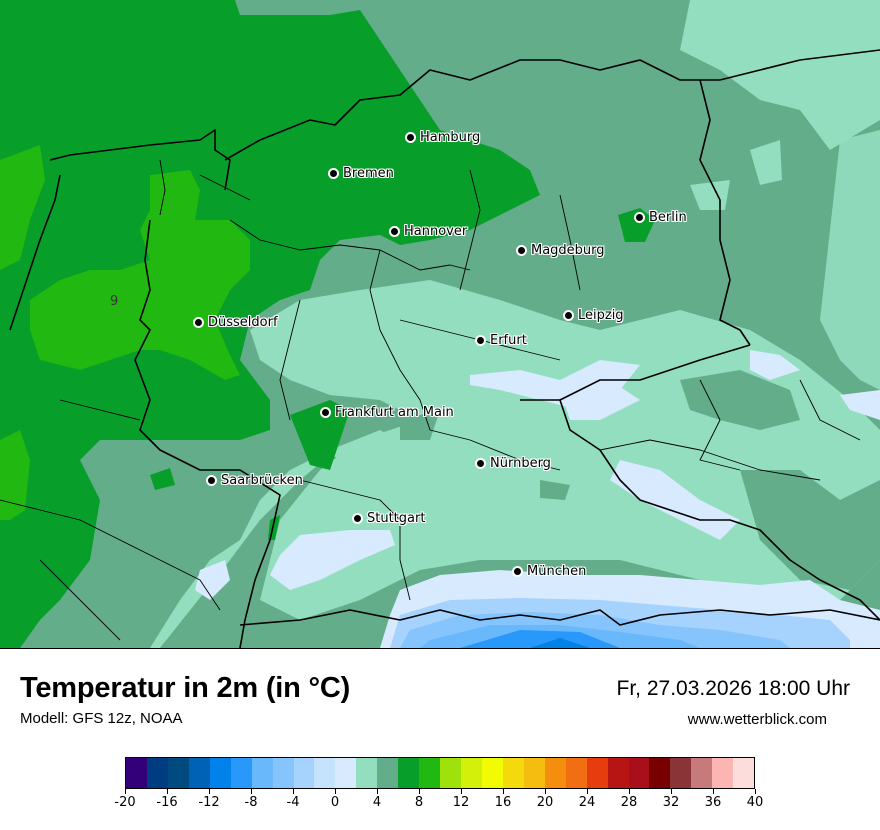 The image size is (880, 830). What do you see at coordinates (503, 802) in the screenshot?
I see `colorbar-tick-label: 16` at bounding box center [503, 802].